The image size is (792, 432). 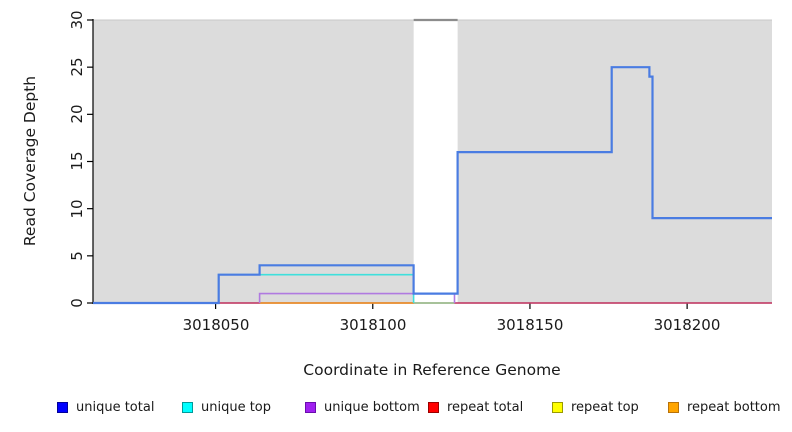 I want to click on legend-item-repeat-top: repeat top, so click(x=595, y=407).